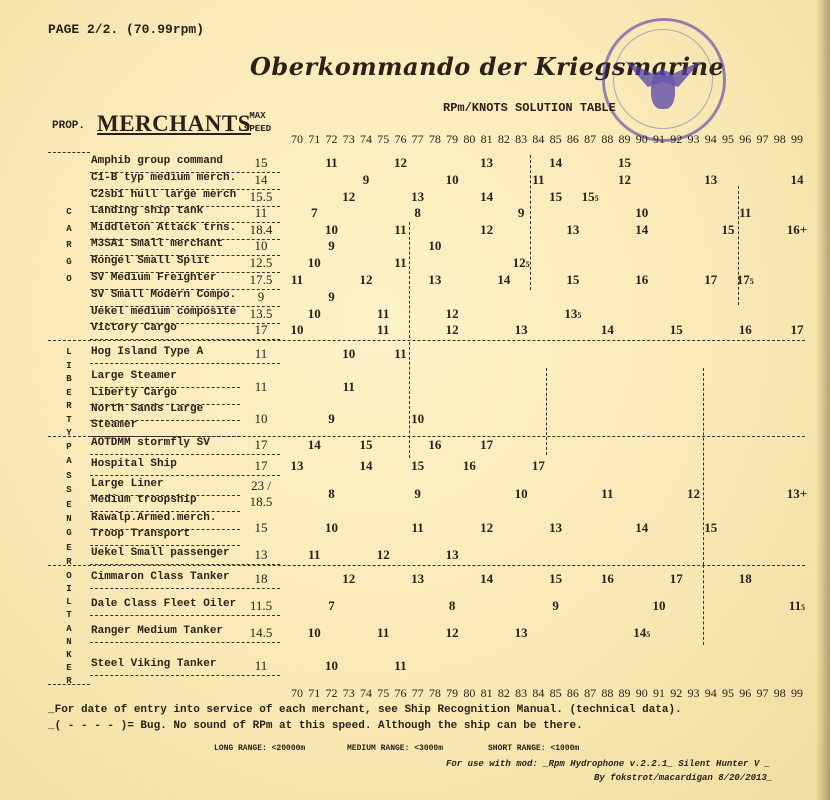  Describe the element at coordinates (257, 123) in the screenshot. I see `max-speed-header: MAX SPEED` at that location.